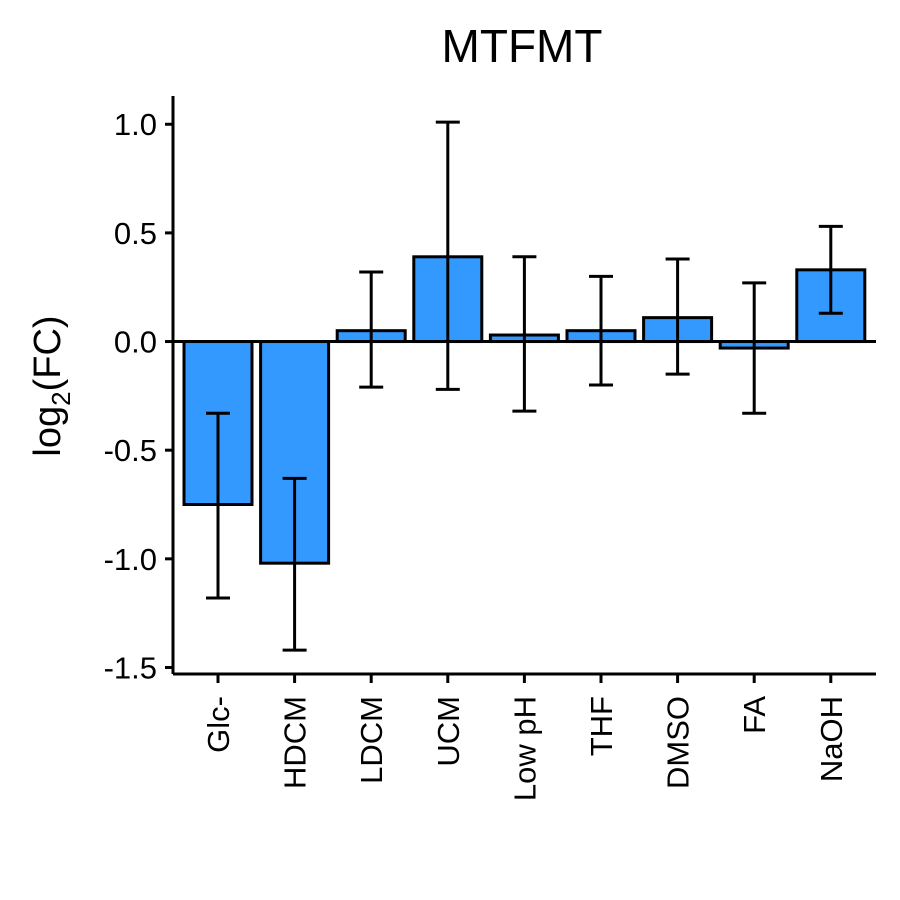 Image resolution: width=900 pixels, height=900 pixels. I want to click on y-axis-label-subscript: 2, so click(61, 398).